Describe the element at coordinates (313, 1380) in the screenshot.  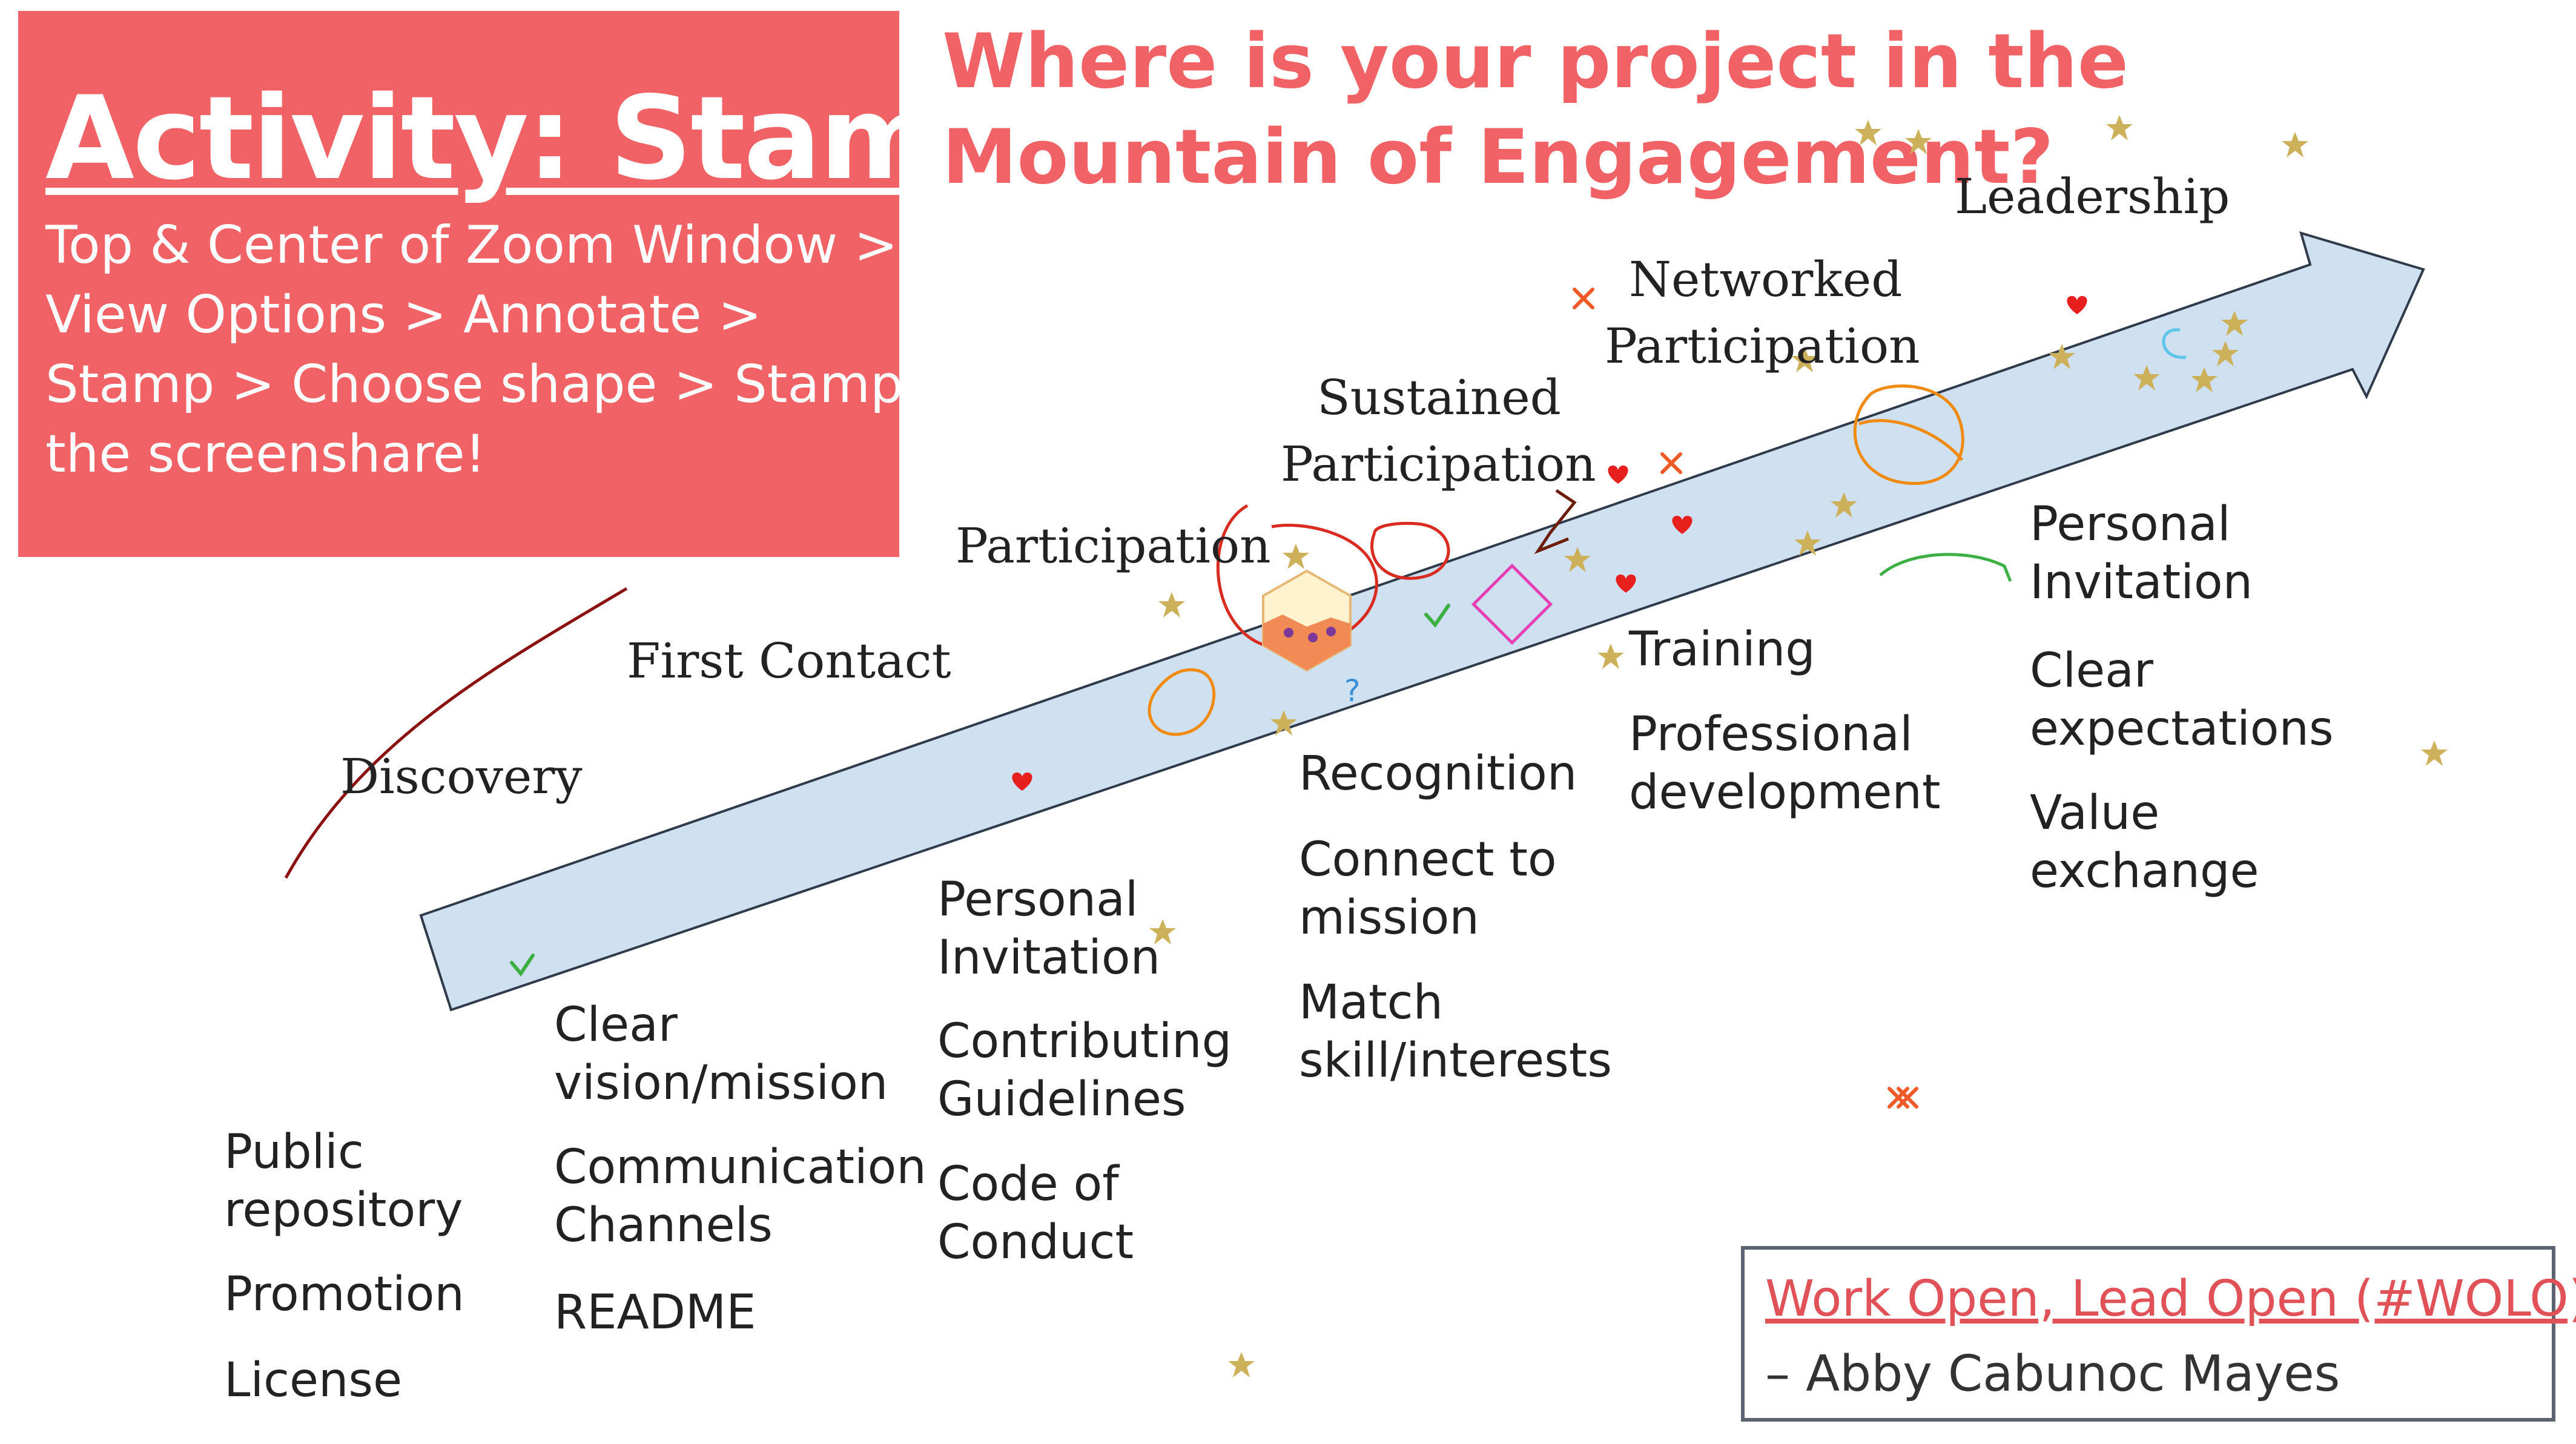
I see `discovery-item: License` at that location.